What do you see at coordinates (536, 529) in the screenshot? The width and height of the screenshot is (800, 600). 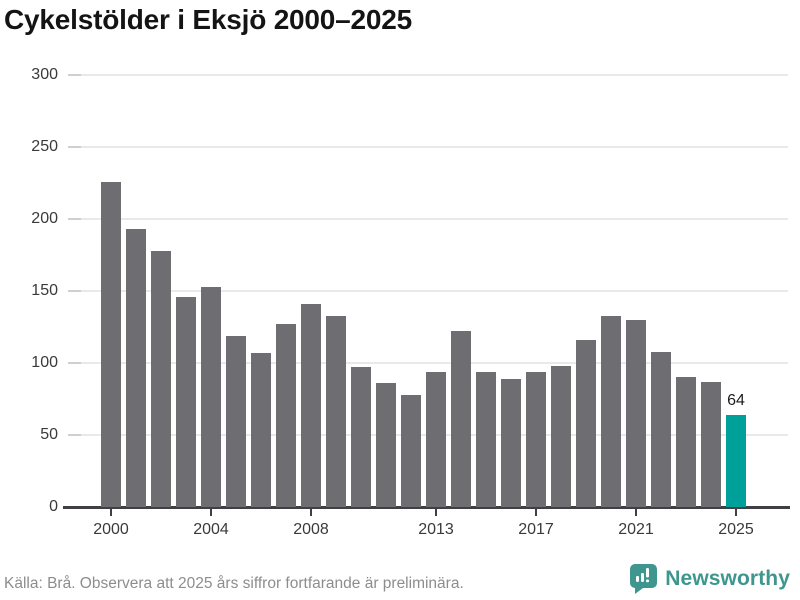 I see `x-axis-tick-label: 2017` at bounding box center [536, 529].